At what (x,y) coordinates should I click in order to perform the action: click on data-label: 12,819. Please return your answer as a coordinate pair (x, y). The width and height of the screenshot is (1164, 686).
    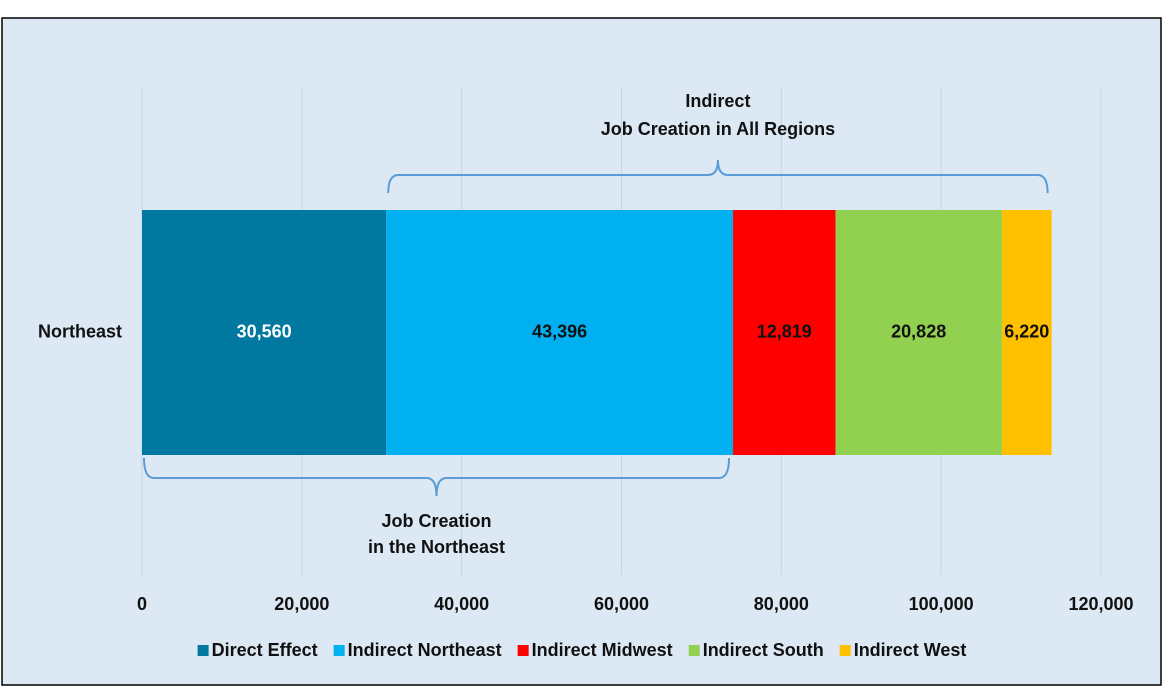
    Looking at the image, I should click on (784, 331).